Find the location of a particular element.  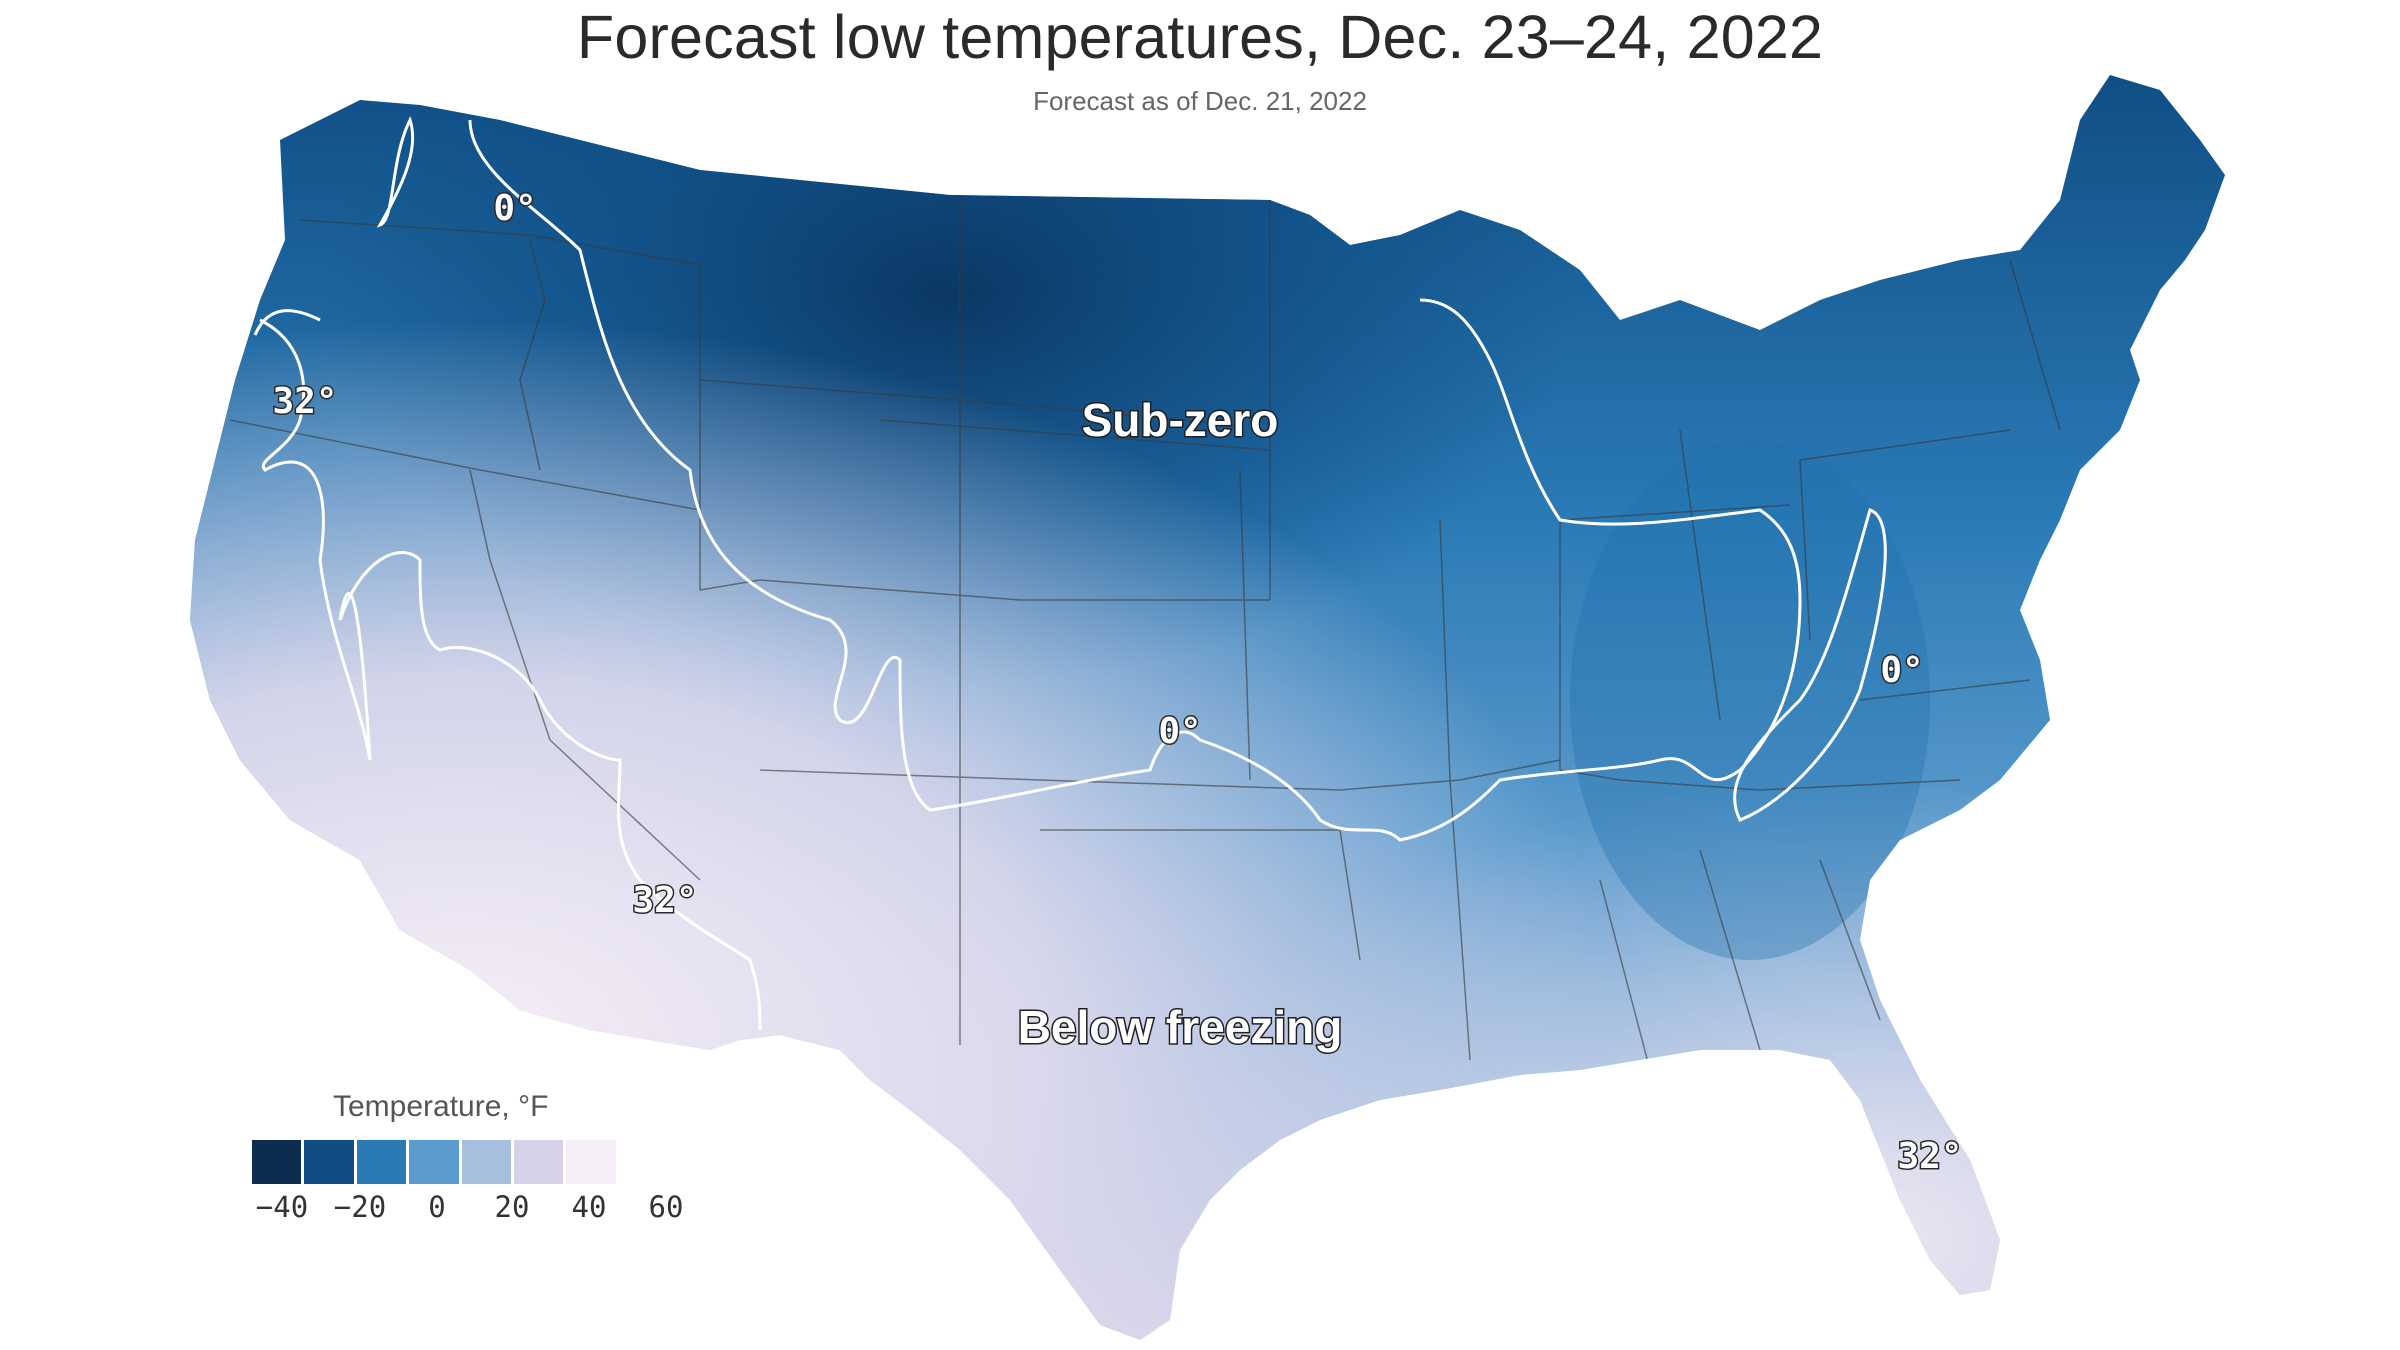

map-subtitle: Forecast as of Dec. 21, 2022 is located at coordinates (1200, 101).